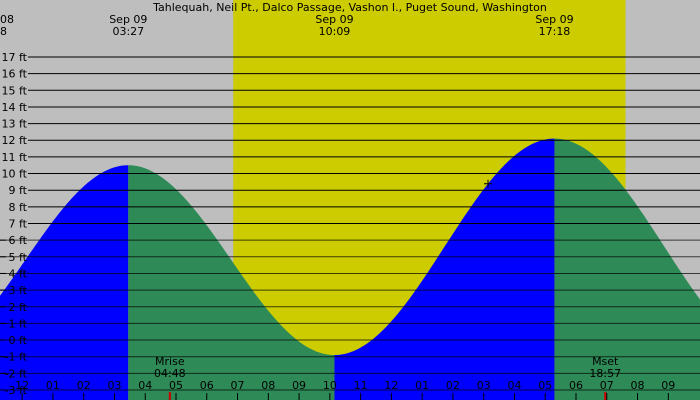 This screenshot has width=700, height=400. I want to click on y-tick-label: 13 ft, so click(15, 124).